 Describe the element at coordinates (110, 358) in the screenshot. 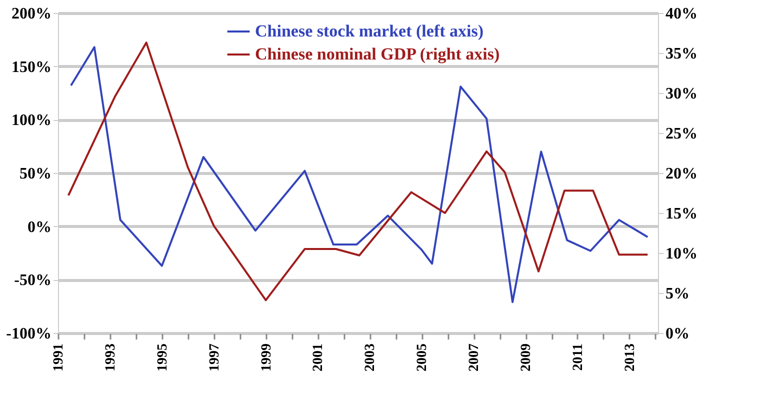

I see `x-tick-label: 1993` at that location.